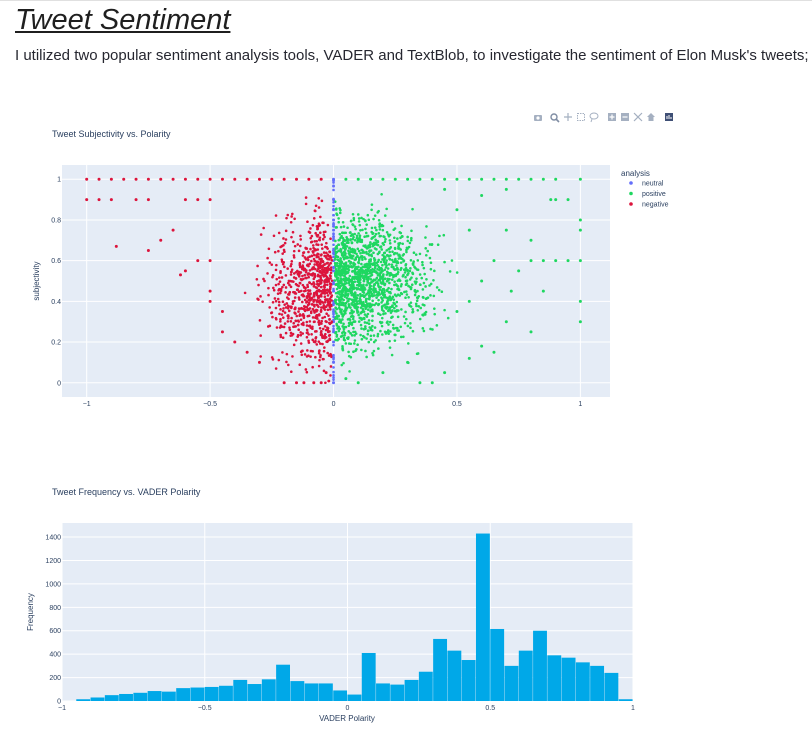 The height and width of the screenshot is (740, 812). What do you see at coordinates (538, 118) in the screenshot?
I see `camera-icon` at bounding box center [538, 118].